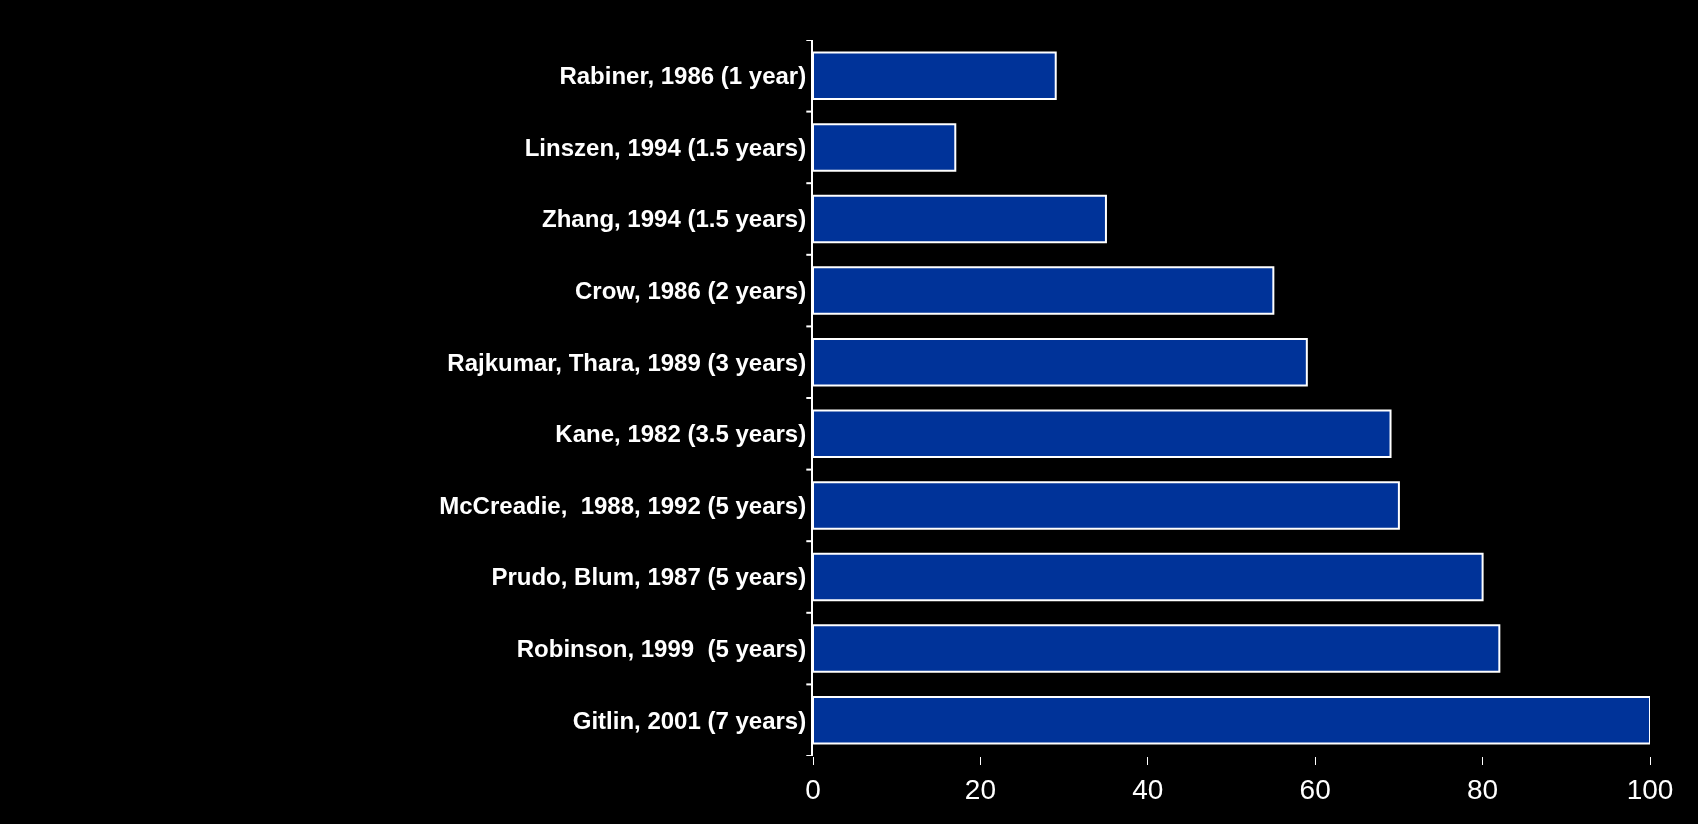  What do you see at coordinates (674, 219) in the screenshot?
I see `y-tick-label: Zhang, 1994 (1.5 years)` at bounding box center [674, 219].